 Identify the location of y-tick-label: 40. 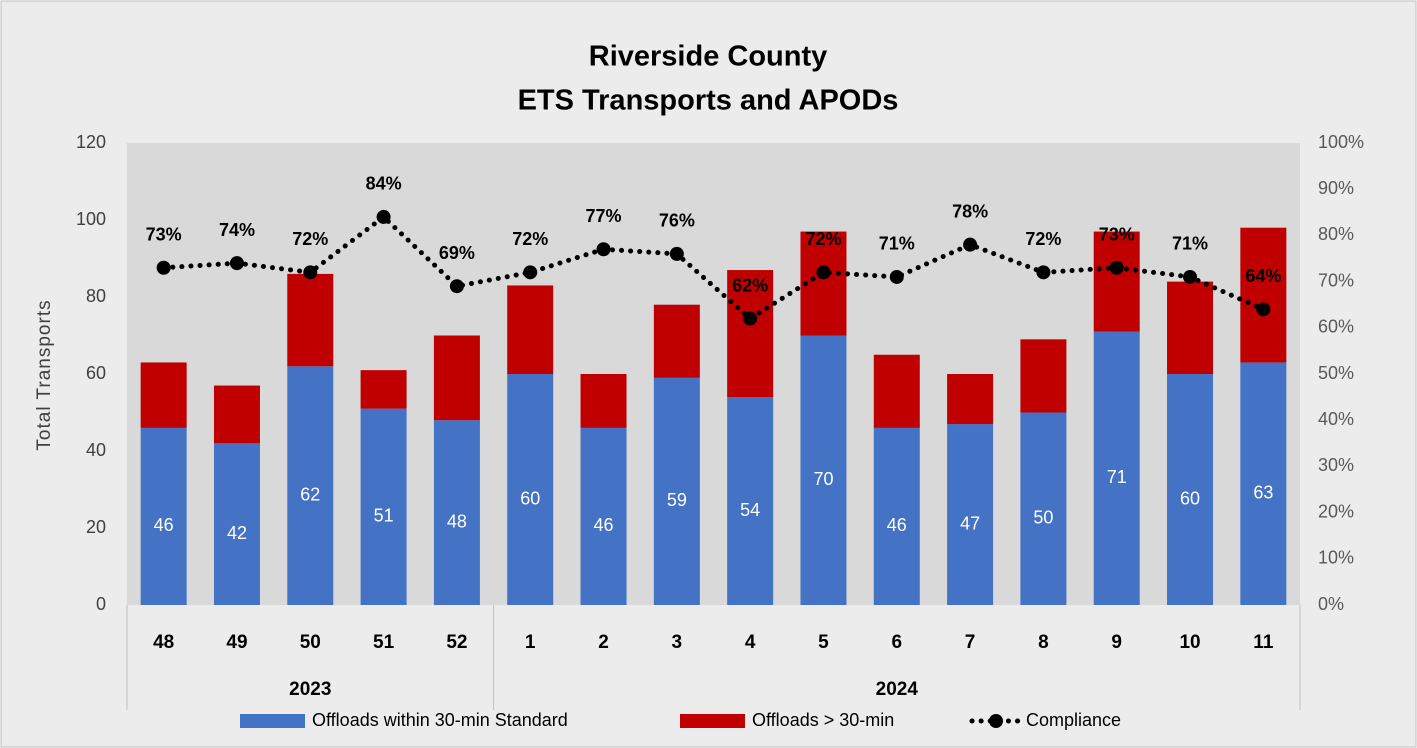
(96, 450).